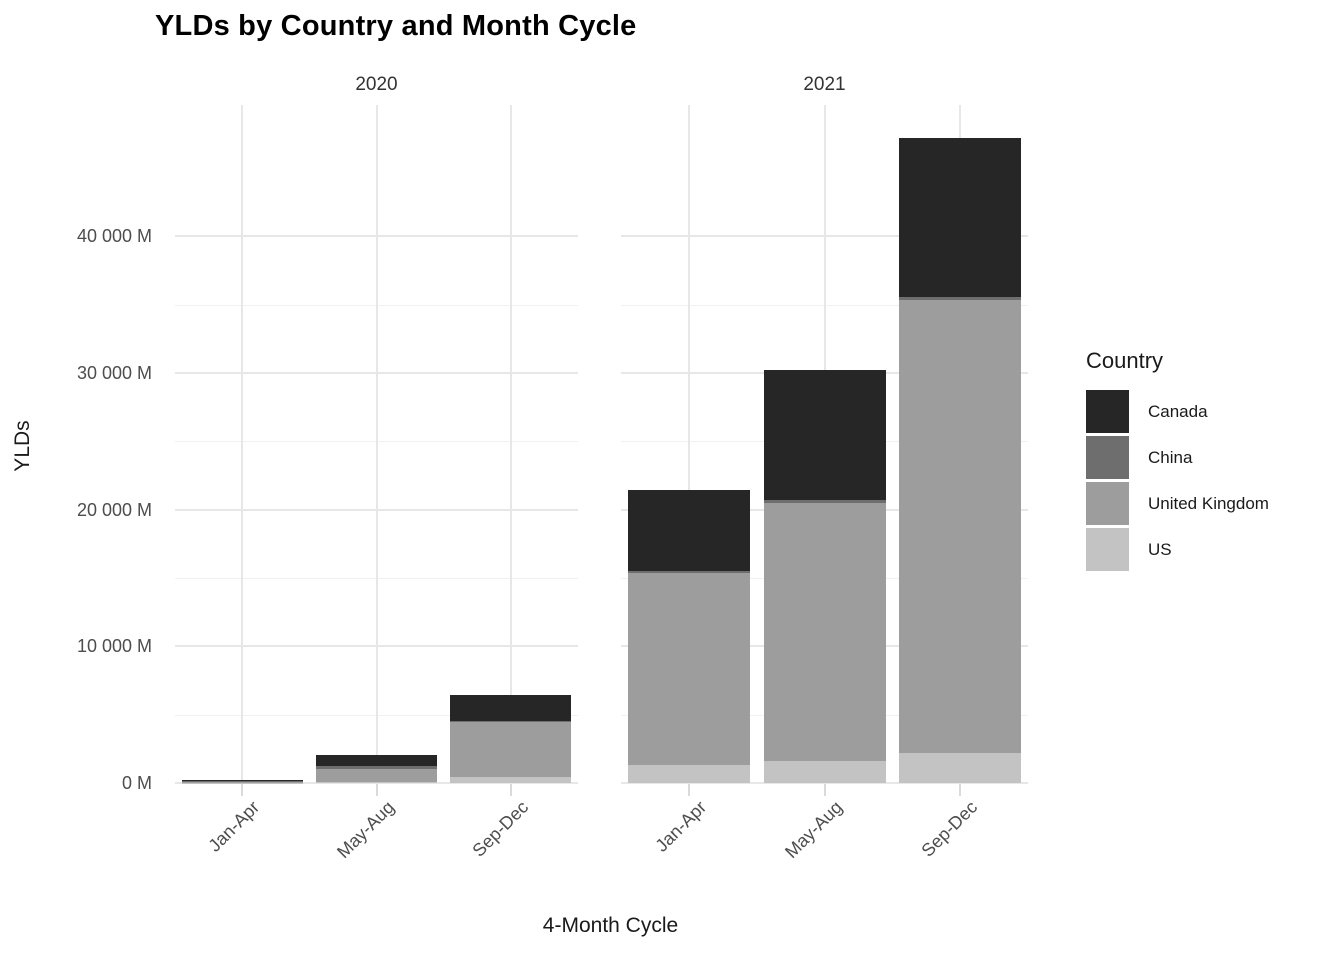  Describe the element at coordinates (1208, 503) in the screenshot. I see `legend-item-label: United Kingdom` at that location.